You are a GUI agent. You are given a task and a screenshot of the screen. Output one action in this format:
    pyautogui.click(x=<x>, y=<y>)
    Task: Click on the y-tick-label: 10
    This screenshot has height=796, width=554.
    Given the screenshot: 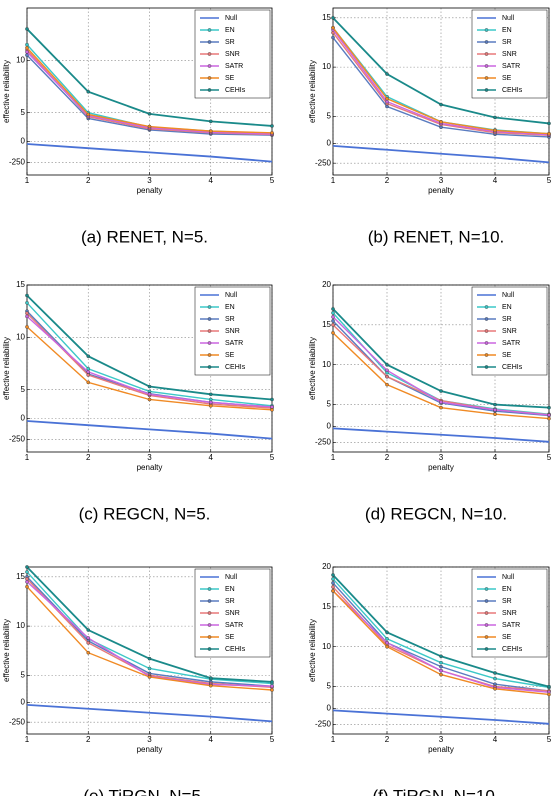 What is the action you would take?
    pyautogui.click(x=20, y=59)
    